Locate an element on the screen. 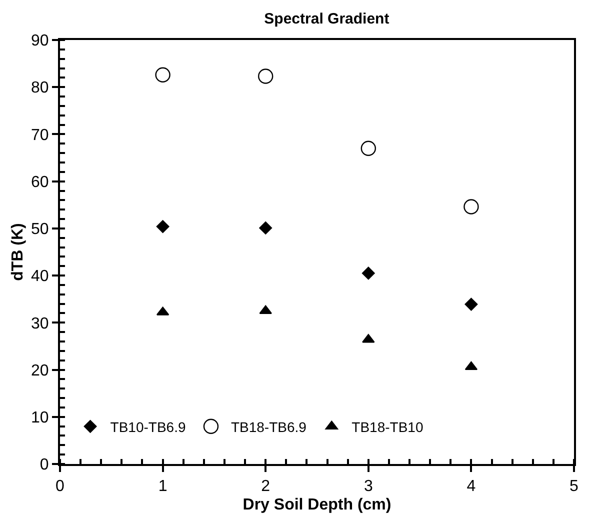 The image size is (594, 522). legend-label: TB10-TB6.9 is located at coordinates (148, 426).